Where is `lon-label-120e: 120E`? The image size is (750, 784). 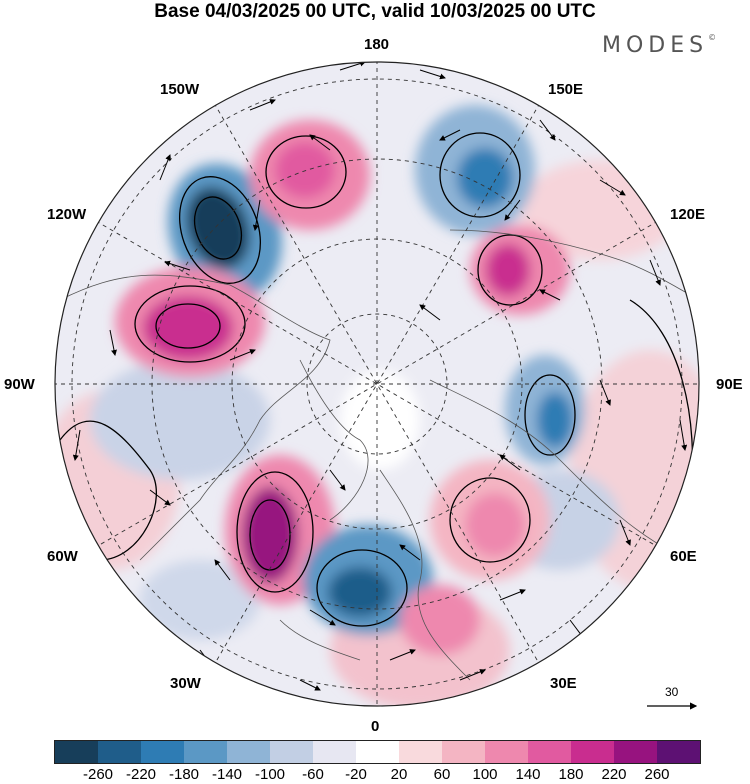 lon-label-120e: 120E is located at coordinates (688, 214).